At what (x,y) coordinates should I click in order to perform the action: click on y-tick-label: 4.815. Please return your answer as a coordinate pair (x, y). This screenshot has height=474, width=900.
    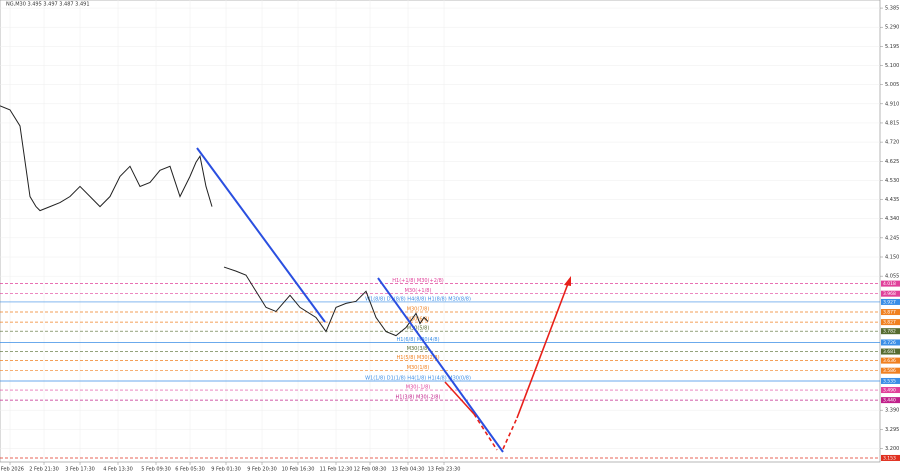
    Looking at the image, I should click on (892, 123).